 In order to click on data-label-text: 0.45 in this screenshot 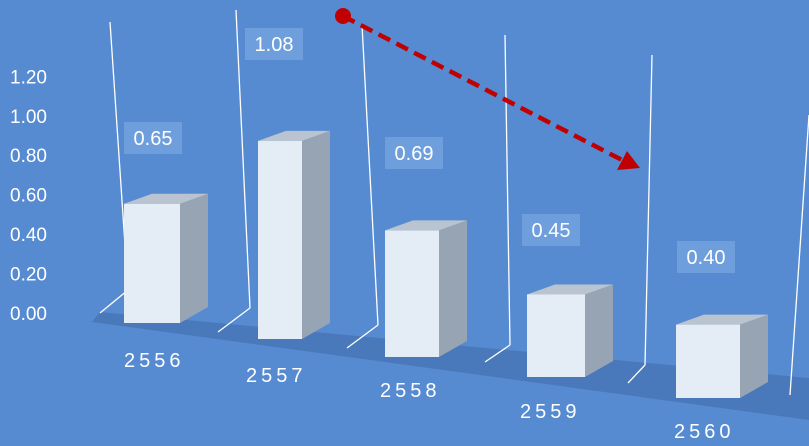, I will do `click(551, 231)`.